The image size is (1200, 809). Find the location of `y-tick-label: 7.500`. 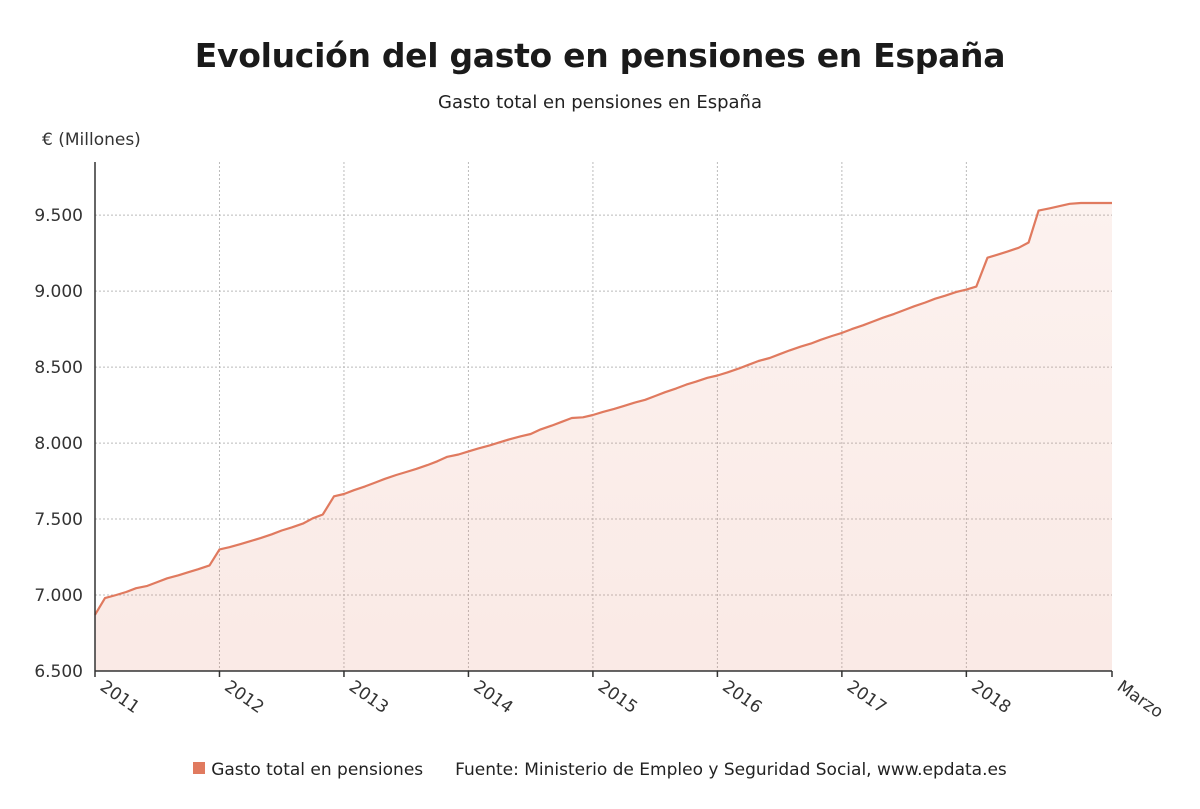

y-tick-label: 7.500 is located at coordinates (58, 520).